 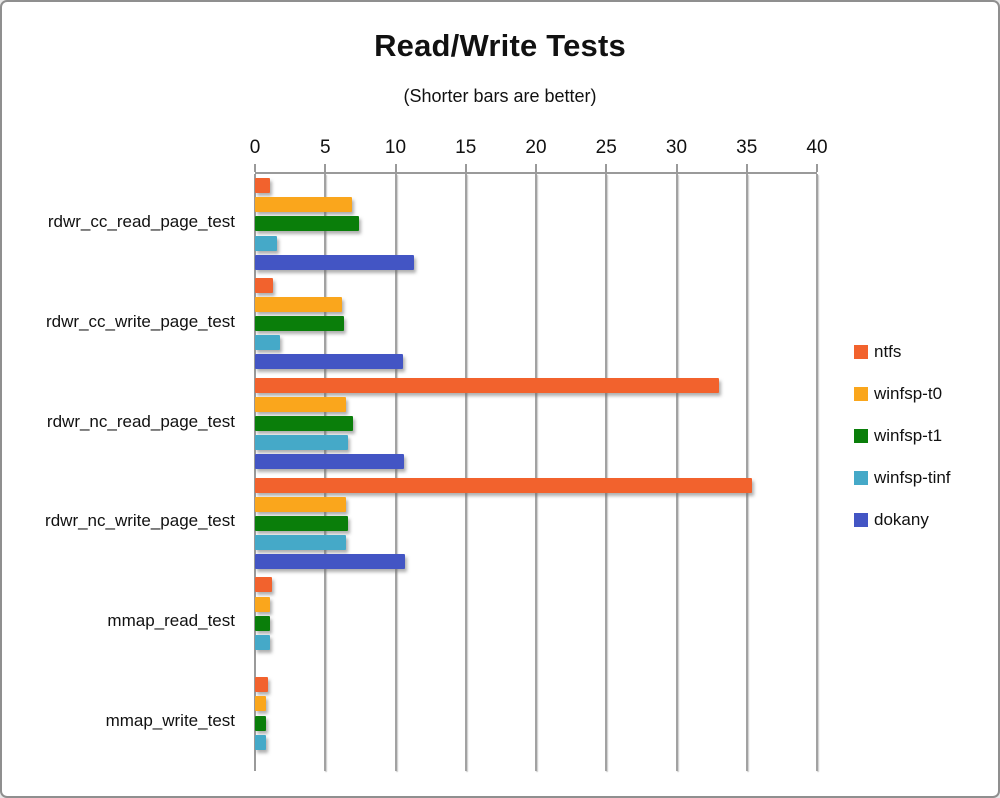 What do you see at coordinates (329, 362) in the screenshot?
I see `bar-dokany-rdwr_cc_write_page_test` at bounding box center [329, 362].